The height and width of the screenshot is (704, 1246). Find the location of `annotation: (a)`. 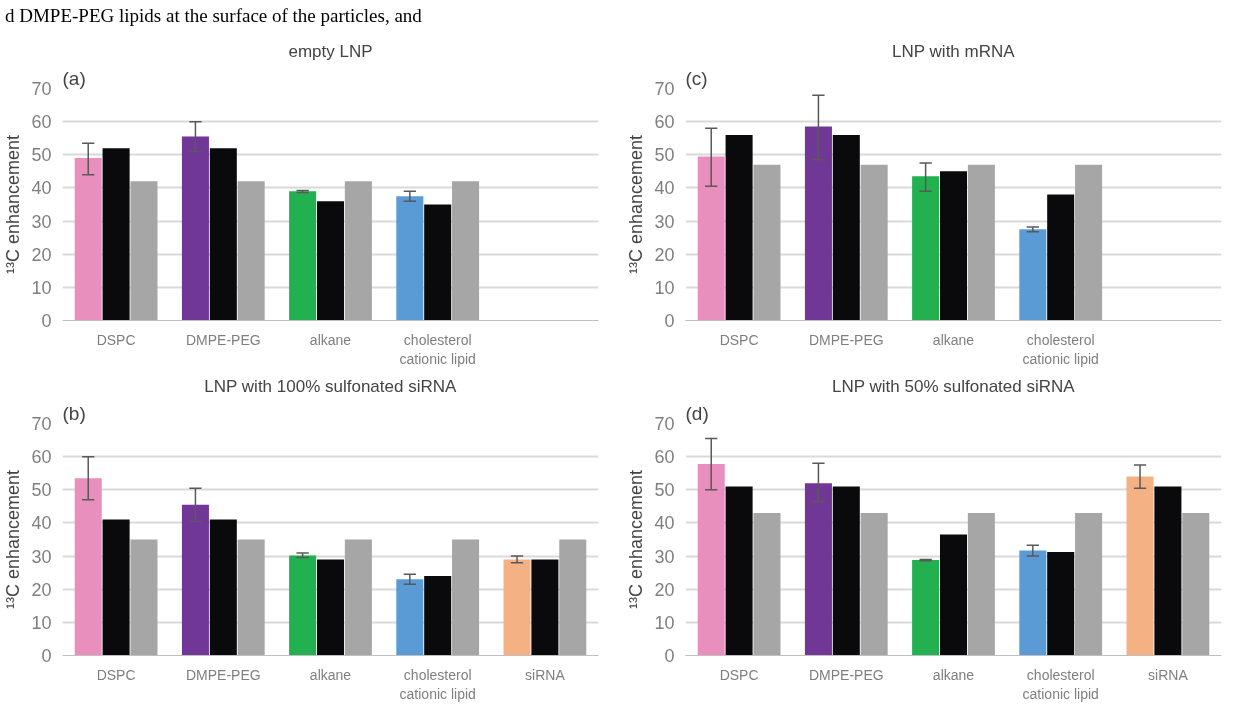

annotation: (a) is located at coordinates (74, 78).